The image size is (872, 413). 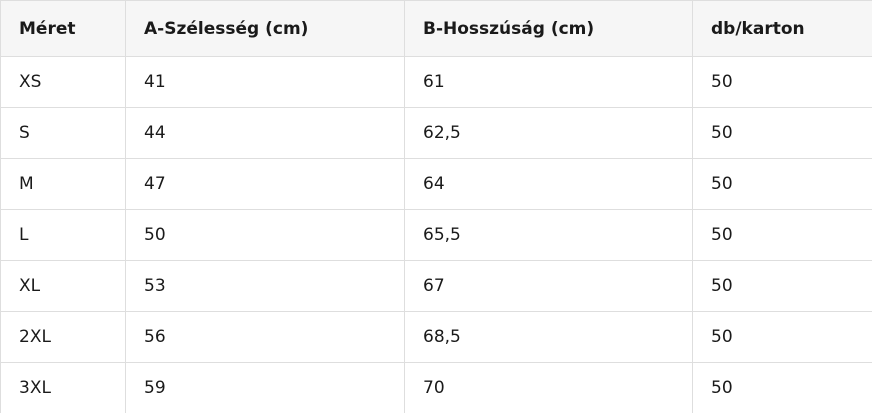 What do you see at coordinates (549, 286) in the screenshot?
I see `table-cell: 67` at bounding box center [549, 286].